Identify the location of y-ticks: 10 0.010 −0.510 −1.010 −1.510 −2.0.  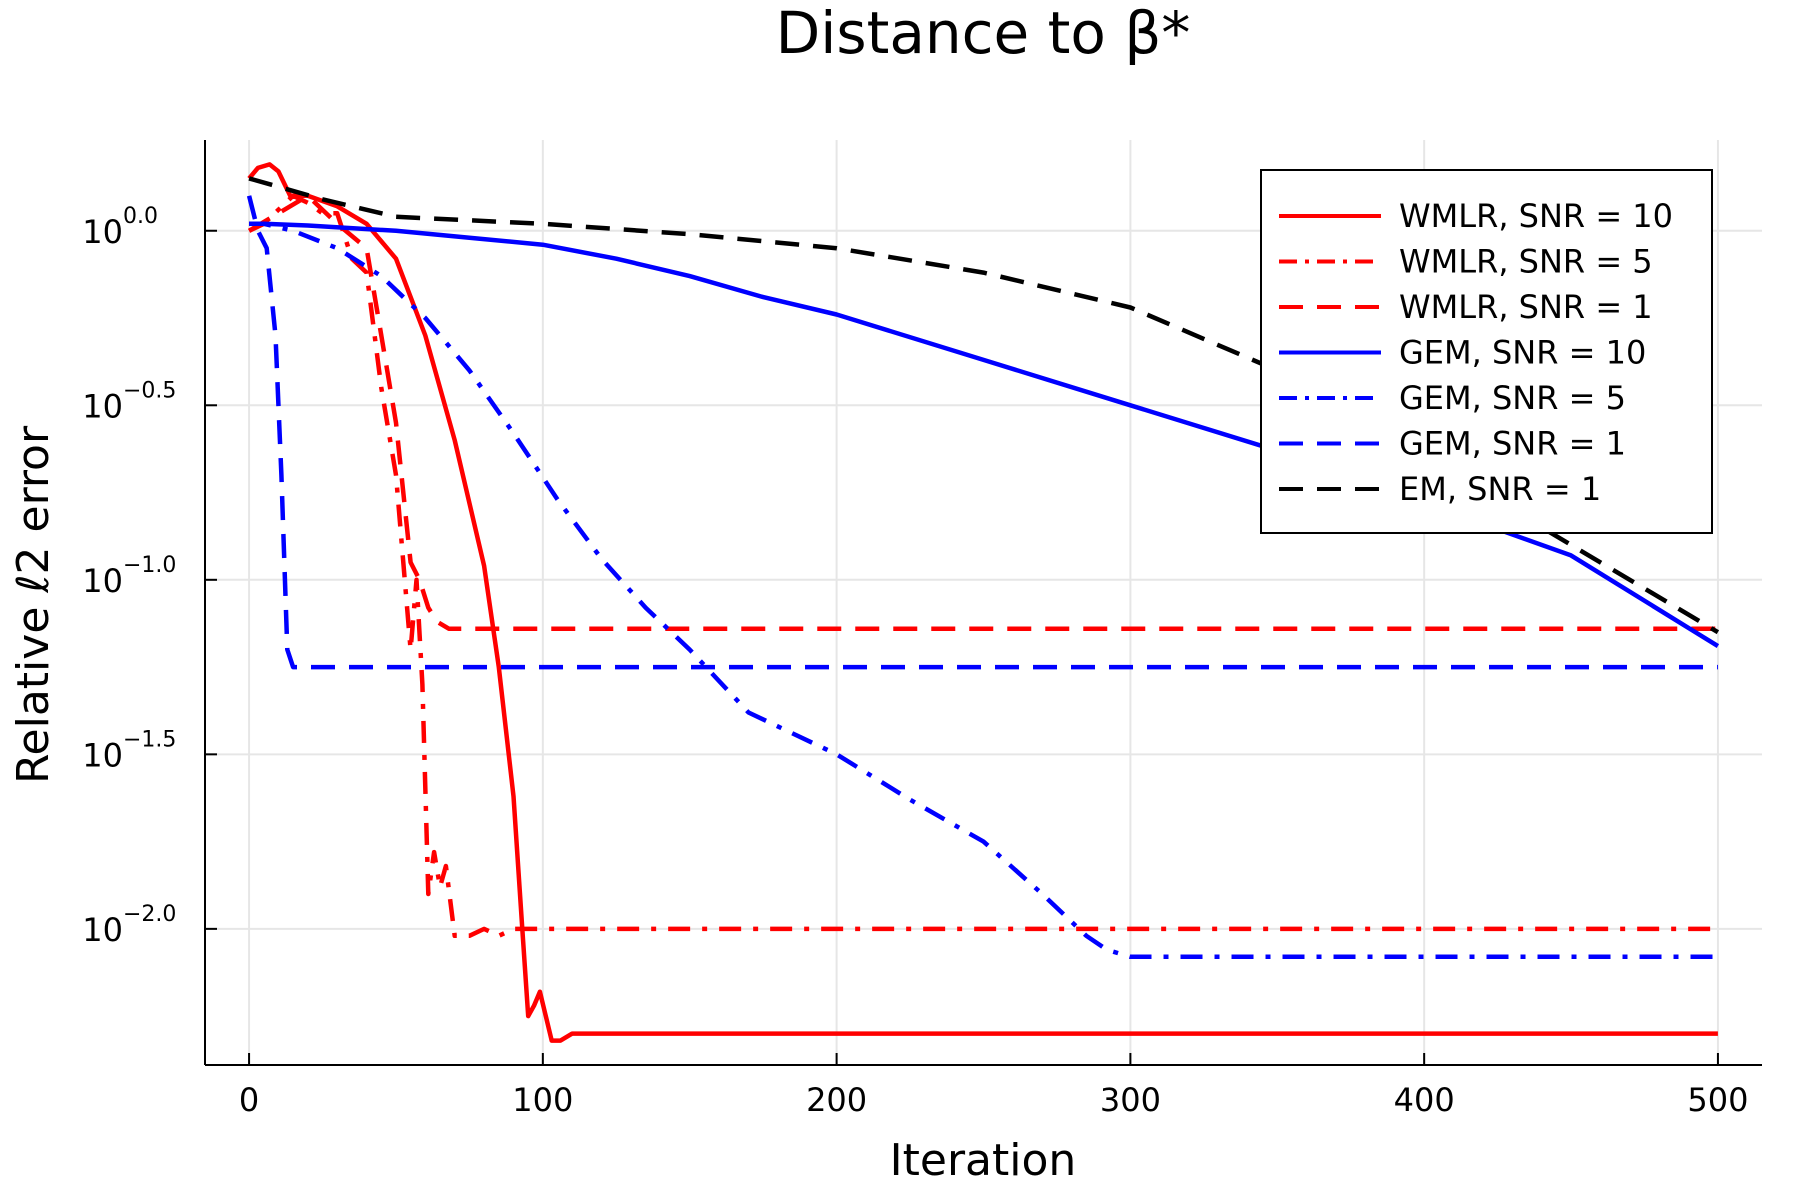
(149, 576).